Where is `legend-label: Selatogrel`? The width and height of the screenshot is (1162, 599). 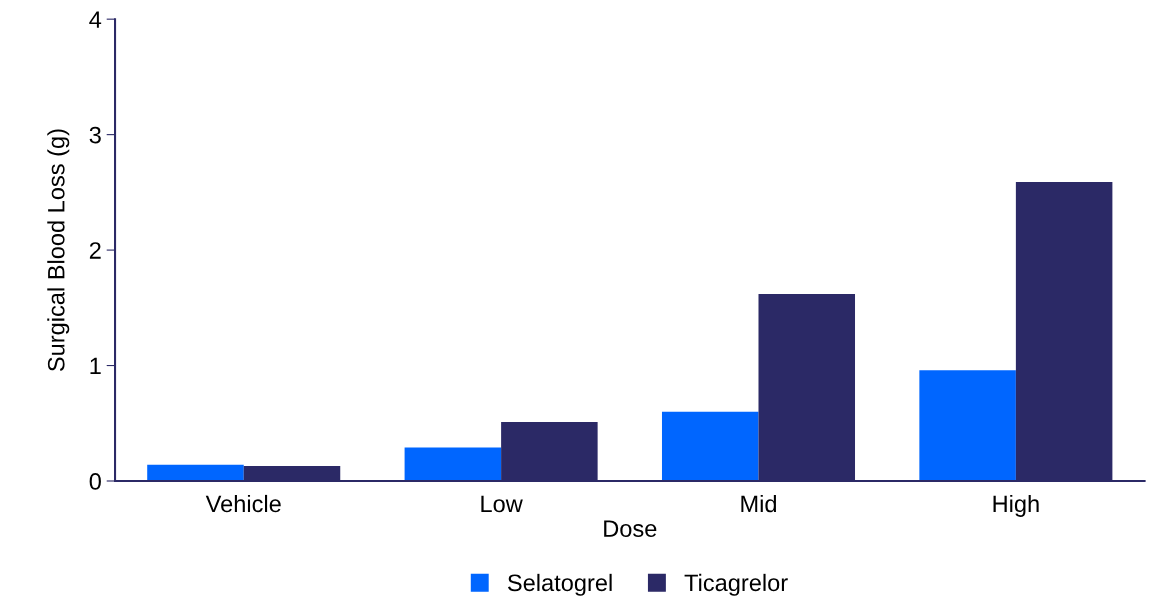 legend-label: Selatogrel is located at coordinates (559, 584).